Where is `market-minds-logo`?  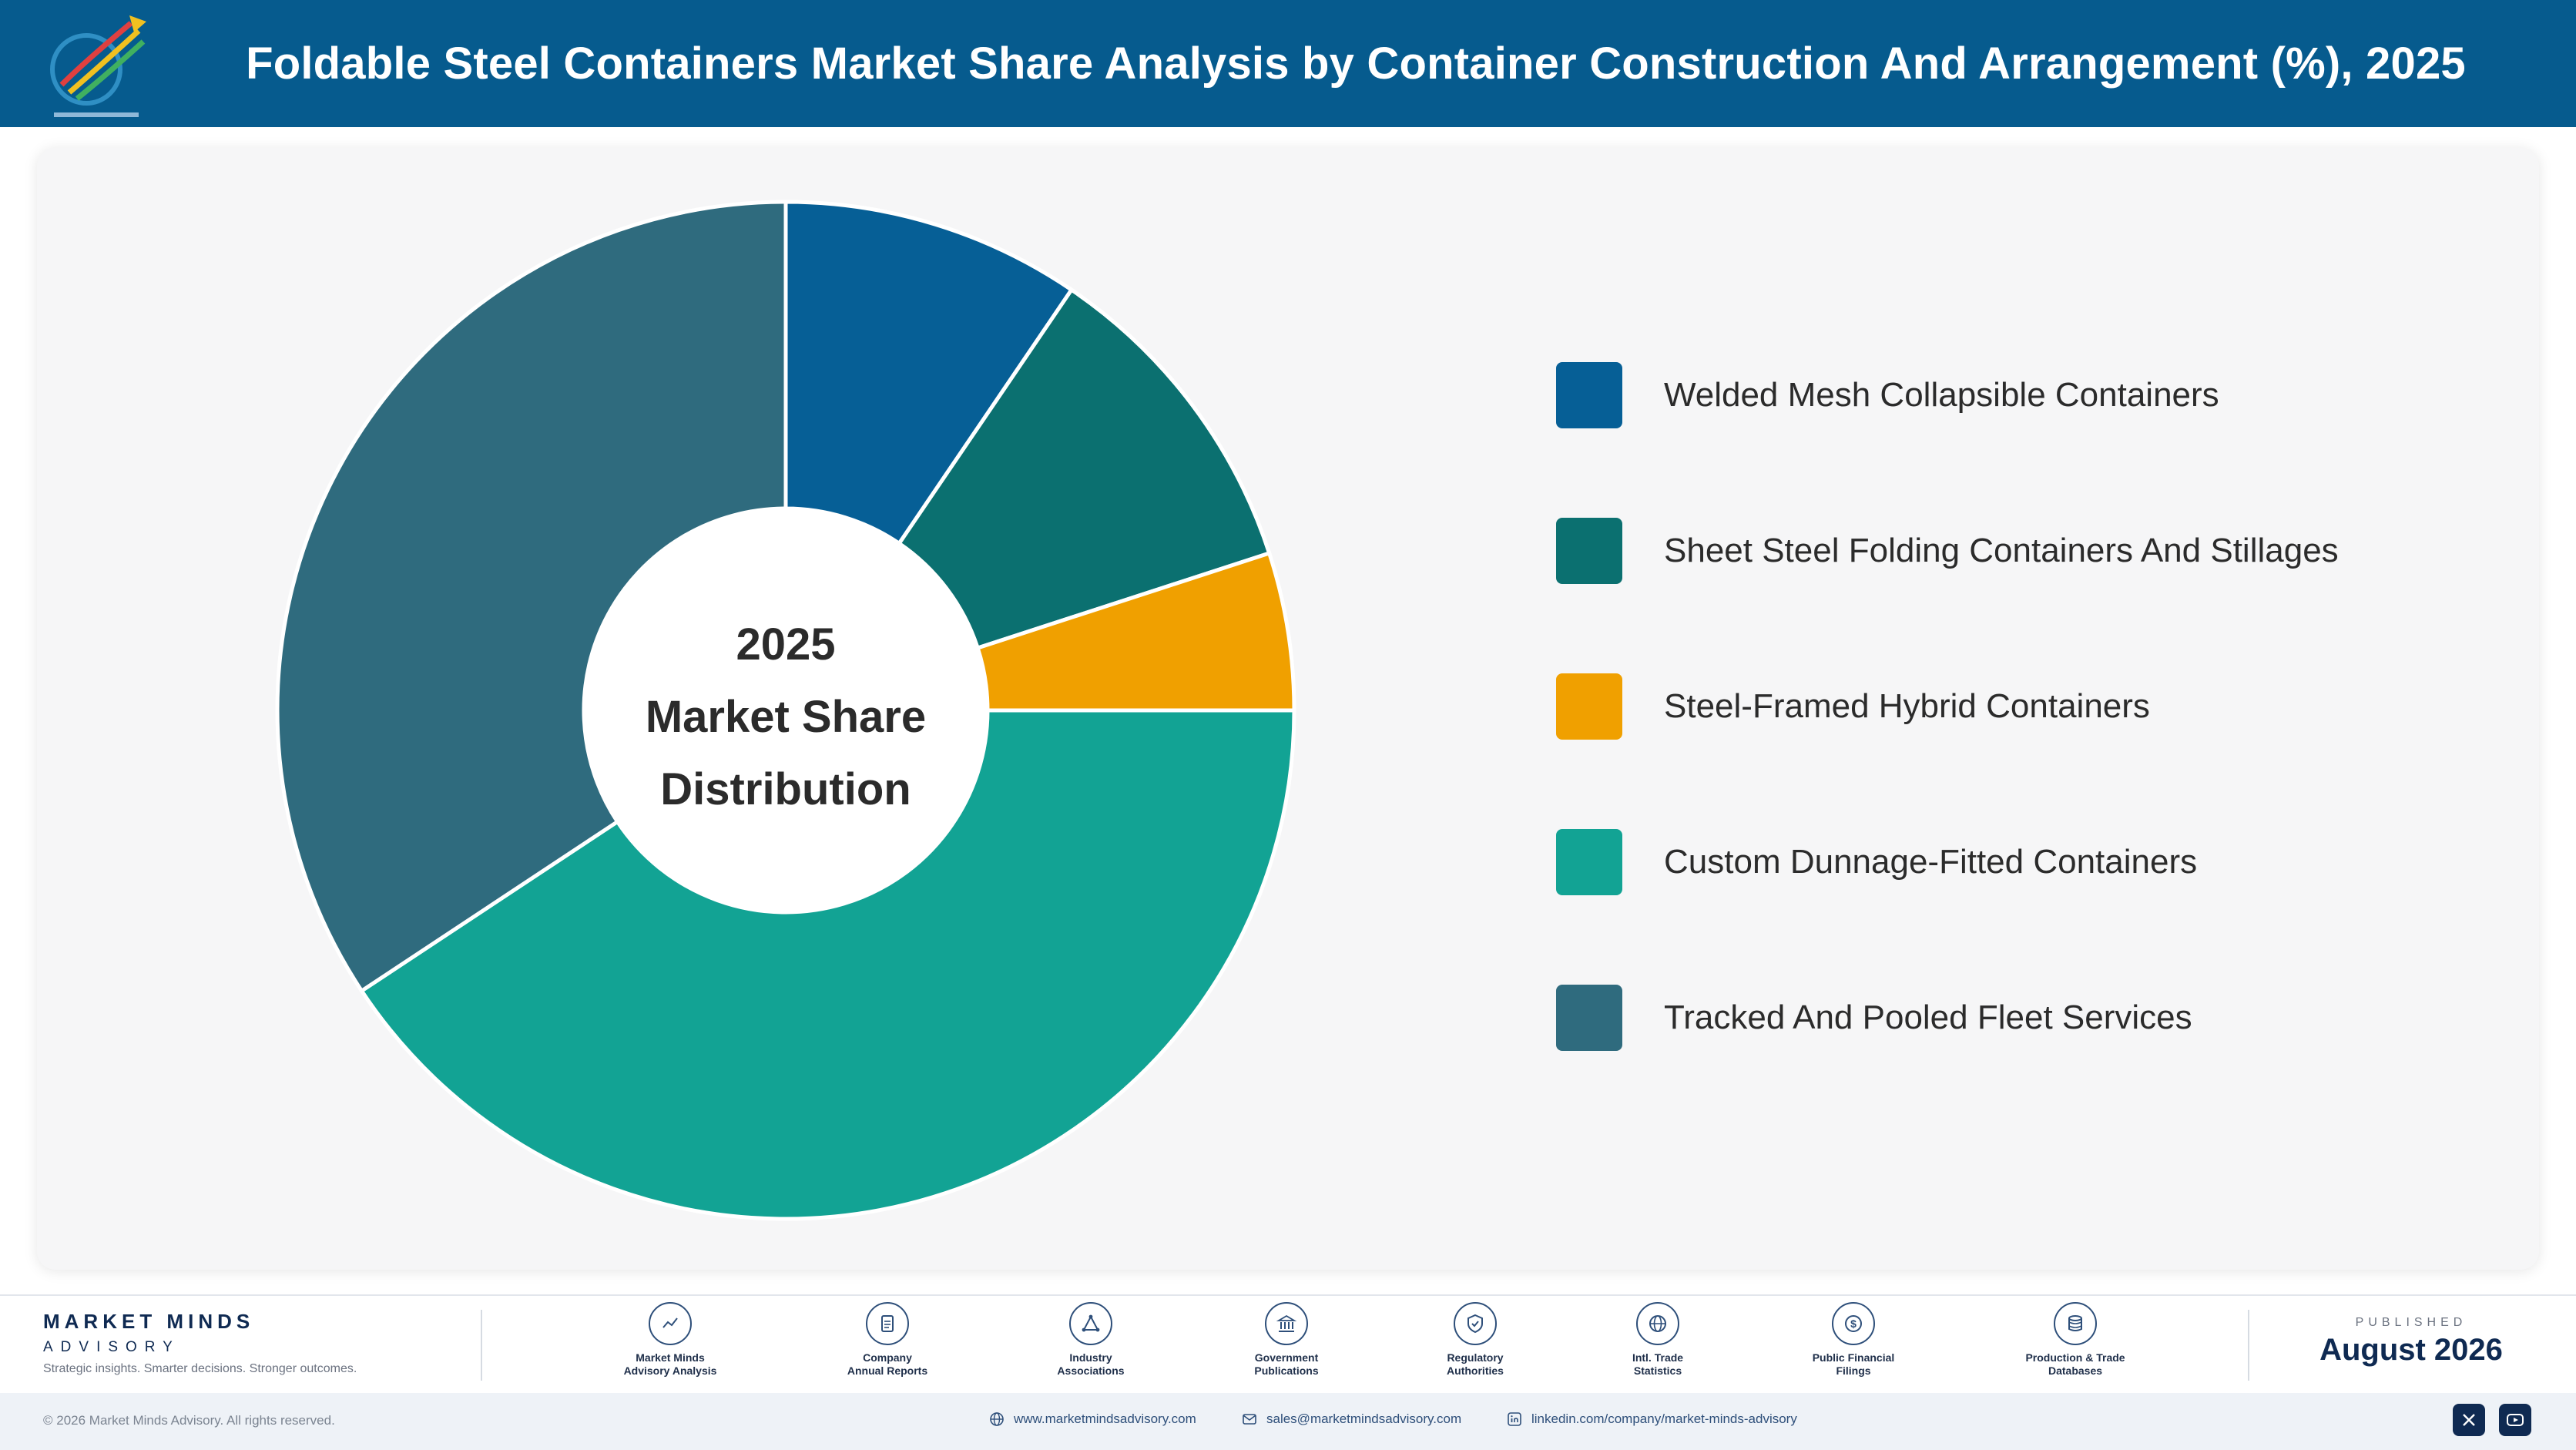
market-minds-logo is located at coordinates (98, 66).